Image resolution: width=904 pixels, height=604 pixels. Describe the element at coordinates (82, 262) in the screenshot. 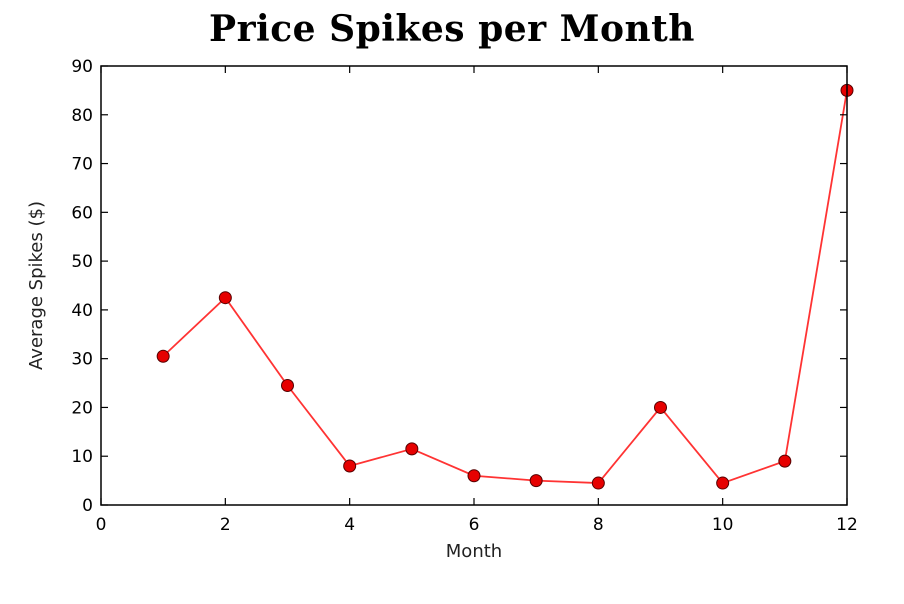

I see `y-tick-label: 50` at that location.